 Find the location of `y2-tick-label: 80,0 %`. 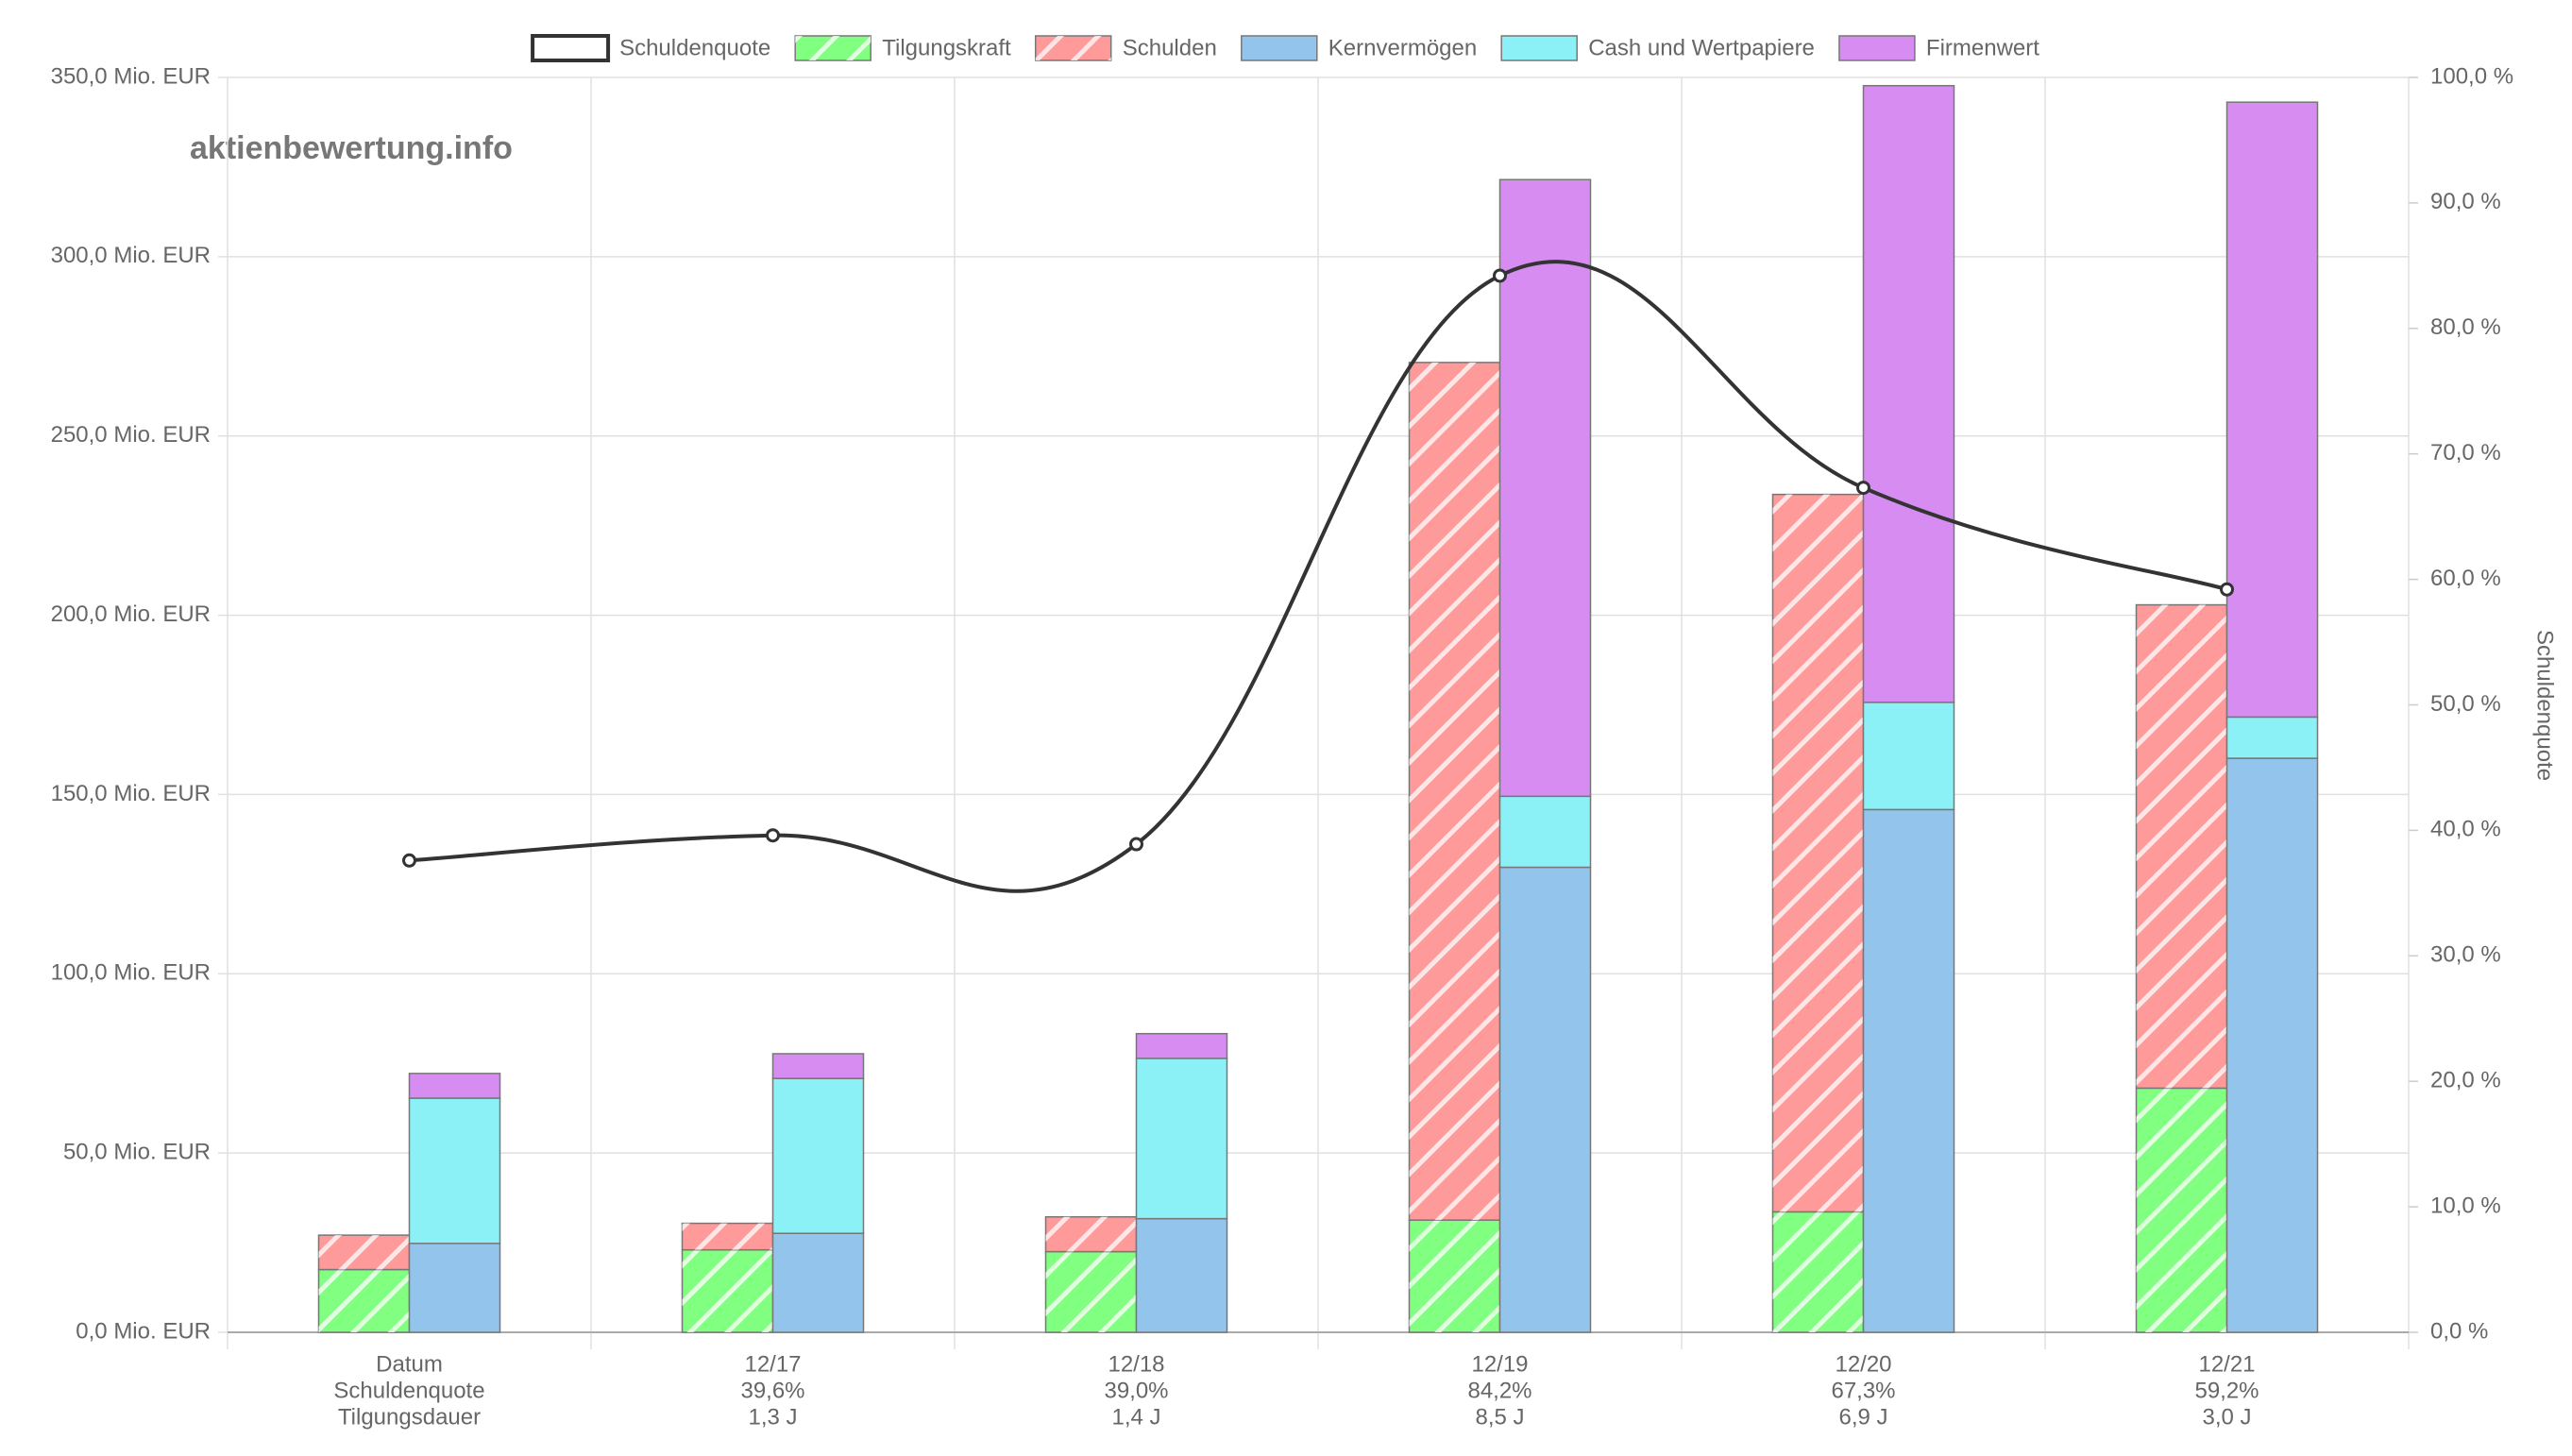

y2-tick-label: 80,0 % is located at coordinates (2465, 327).